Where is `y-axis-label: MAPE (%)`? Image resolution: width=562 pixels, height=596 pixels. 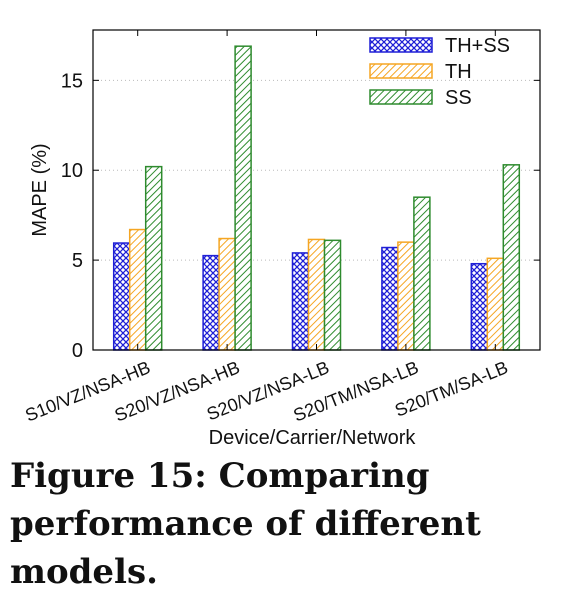 y-axis-label: MAPE (%) is located at coordinates (40, 189).